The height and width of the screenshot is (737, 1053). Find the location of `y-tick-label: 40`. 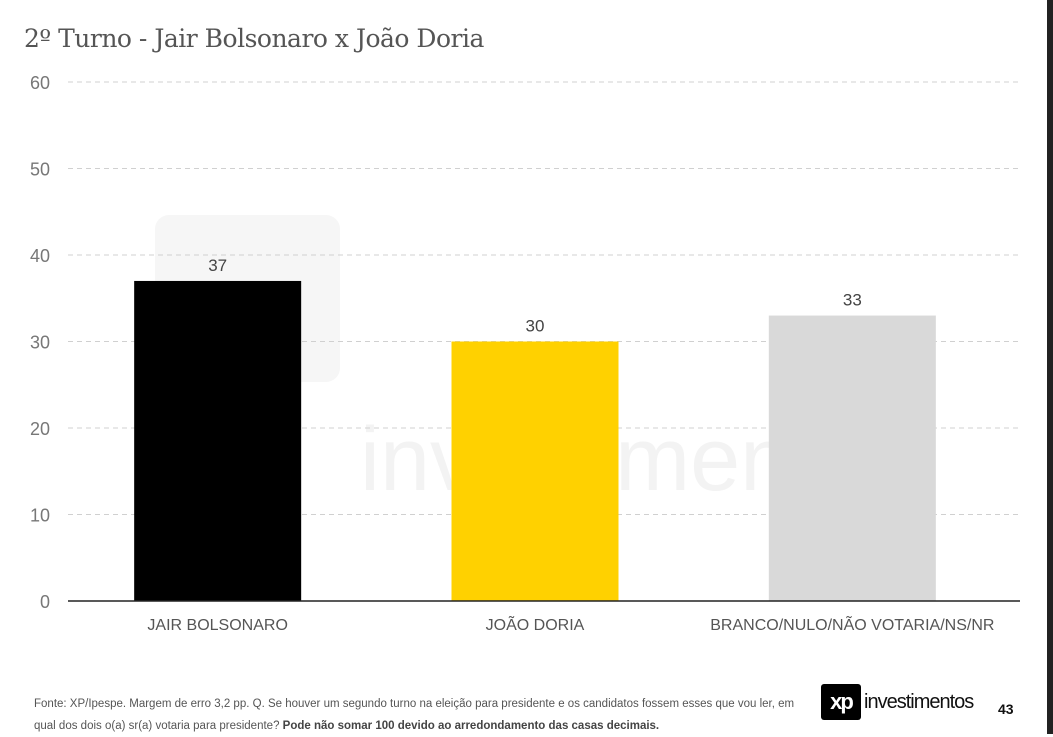

y-tick-label: 40 is located at coordinates (40, 256).